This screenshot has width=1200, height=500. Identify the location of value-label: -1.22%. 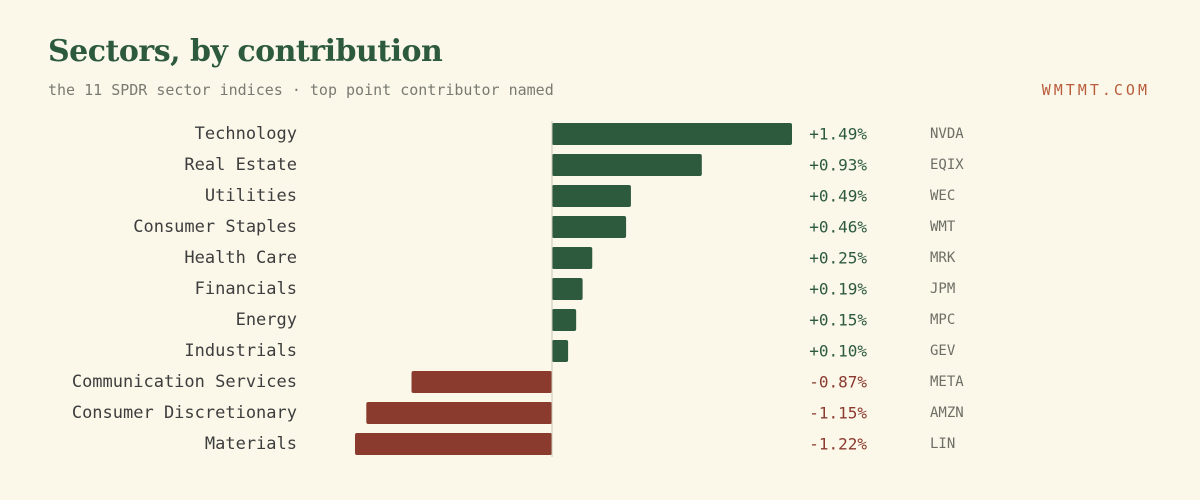
(838, 444).